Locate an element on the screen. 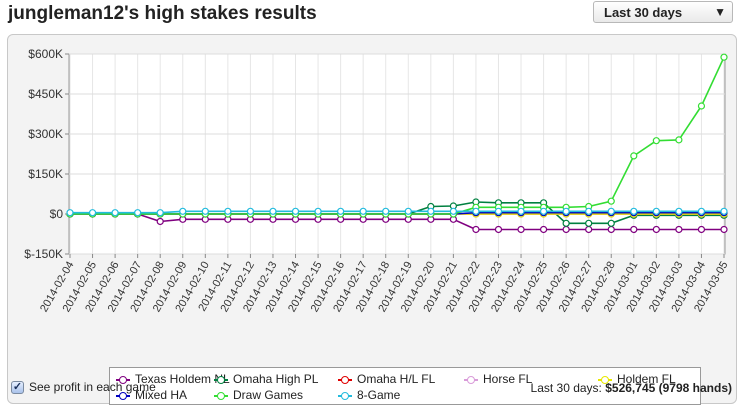 This screenshot has height=413, width=742. legend-label: Horse FL is located at coordinates (508, 379).